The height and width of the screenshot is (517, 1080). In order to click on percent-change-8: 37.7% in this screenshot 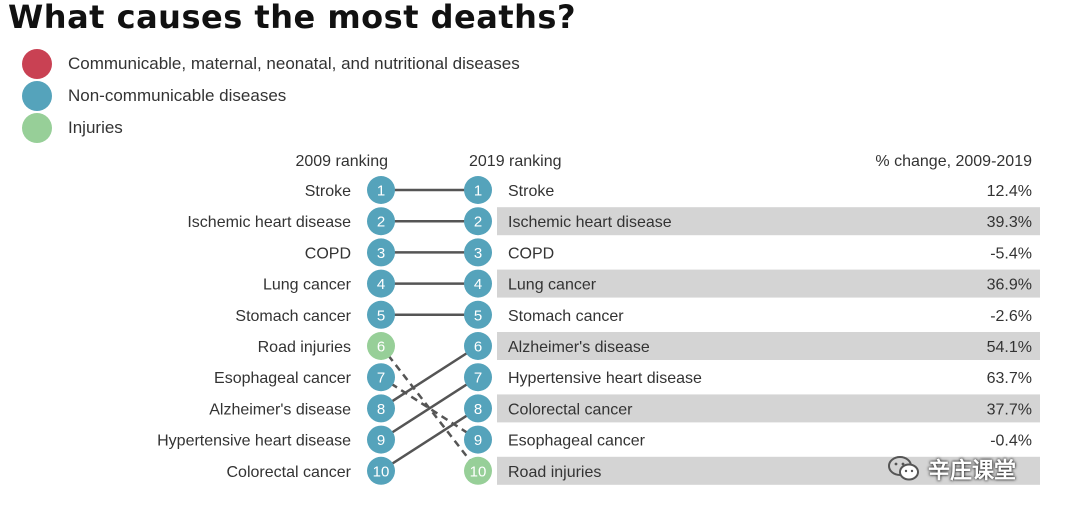, I will do `click(1009, 409)`.